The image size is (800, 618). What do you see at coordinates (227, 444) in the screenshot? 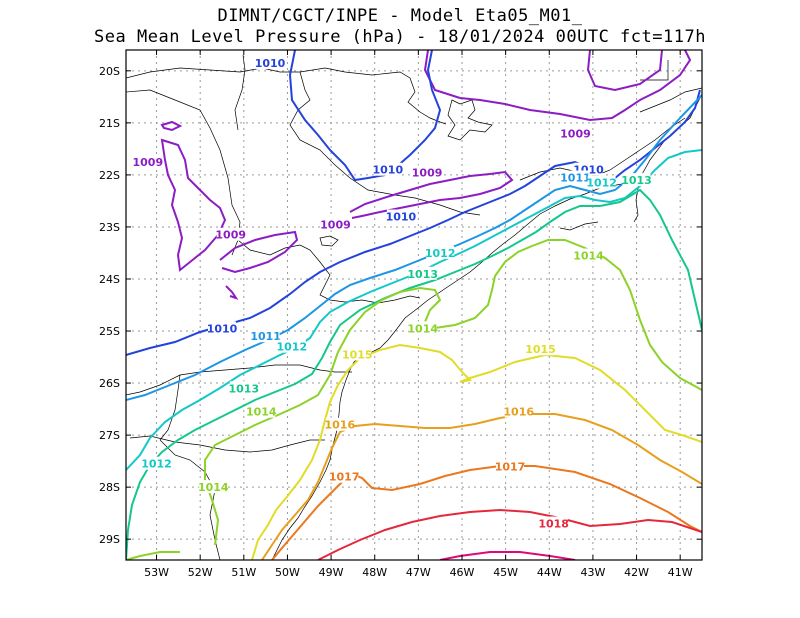
I see `state-border-sc-rs` at bounding box center [227, 444].